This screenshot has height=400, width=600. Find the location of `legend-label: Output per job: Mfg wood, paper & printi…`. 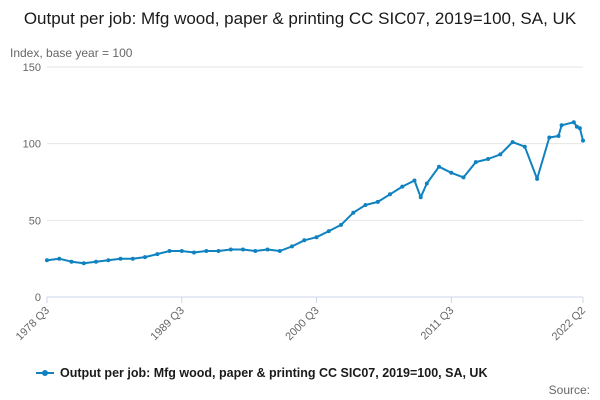

legend-label: Output per job: Mfg wood, paper & printi… is located at coordinates (274, 373).